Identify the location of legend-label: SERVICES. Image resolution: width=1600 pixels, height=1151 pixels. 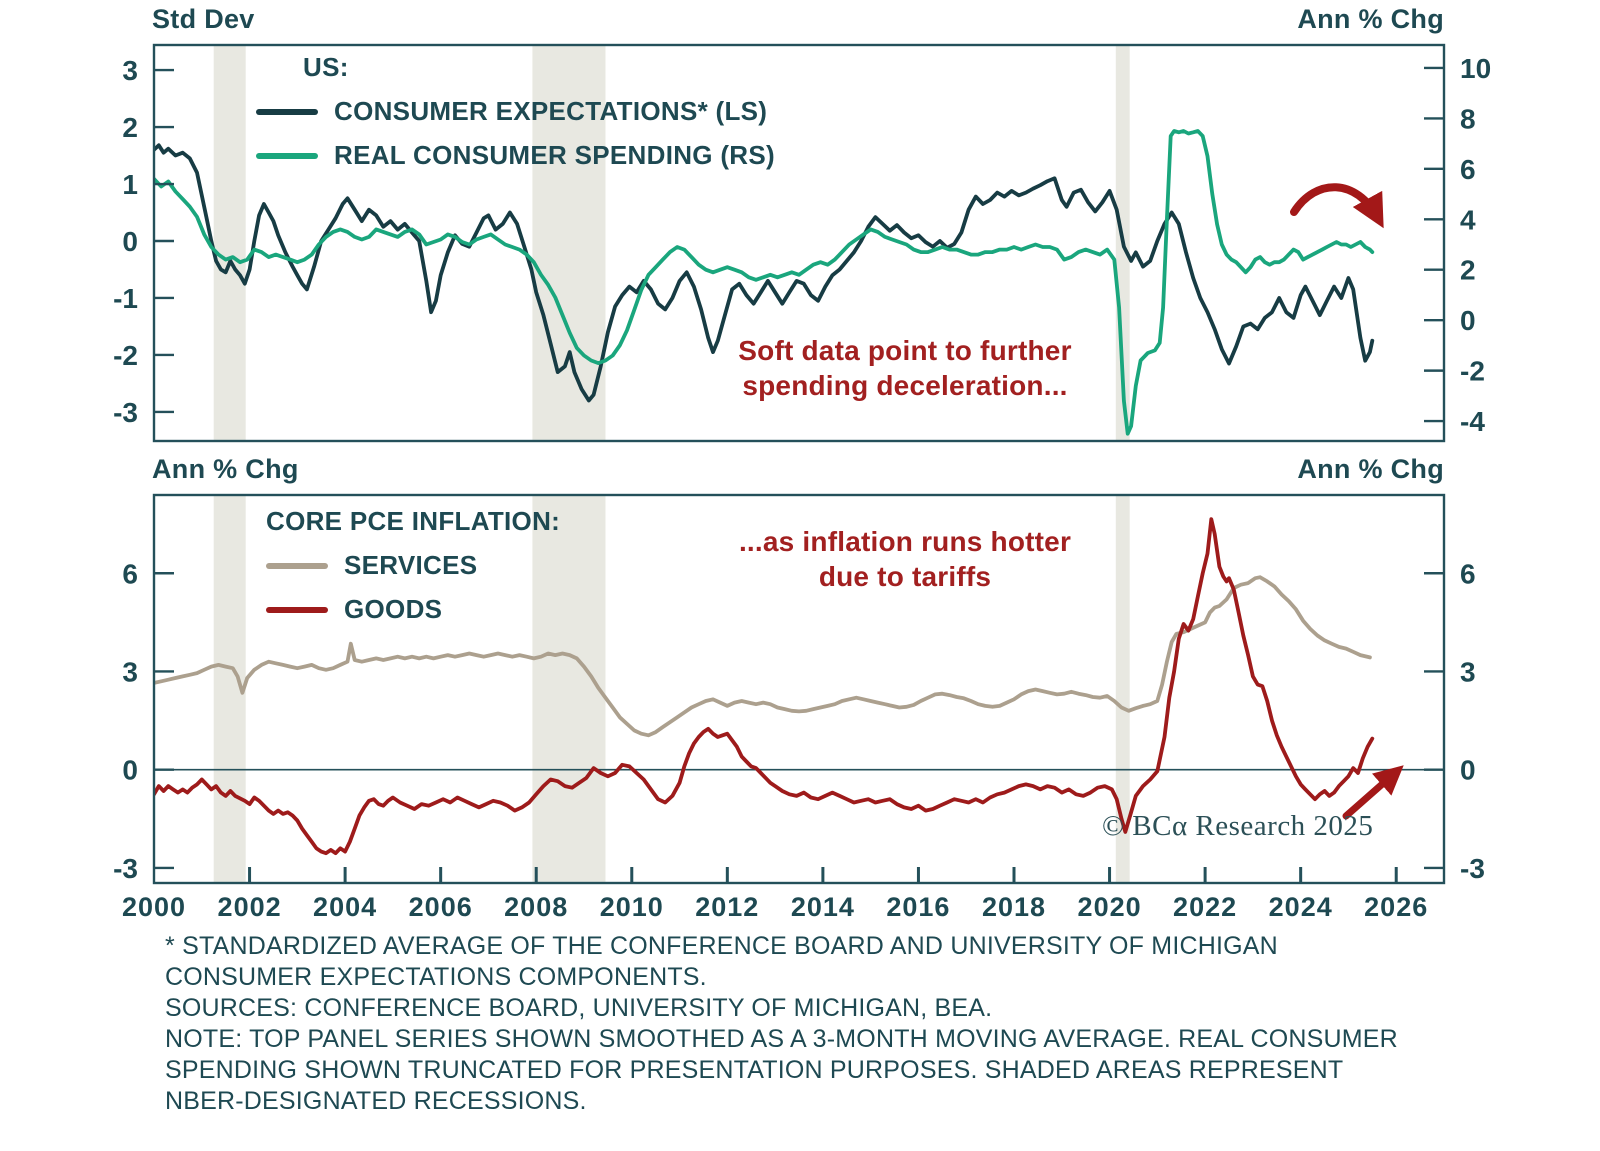
(411, 565).